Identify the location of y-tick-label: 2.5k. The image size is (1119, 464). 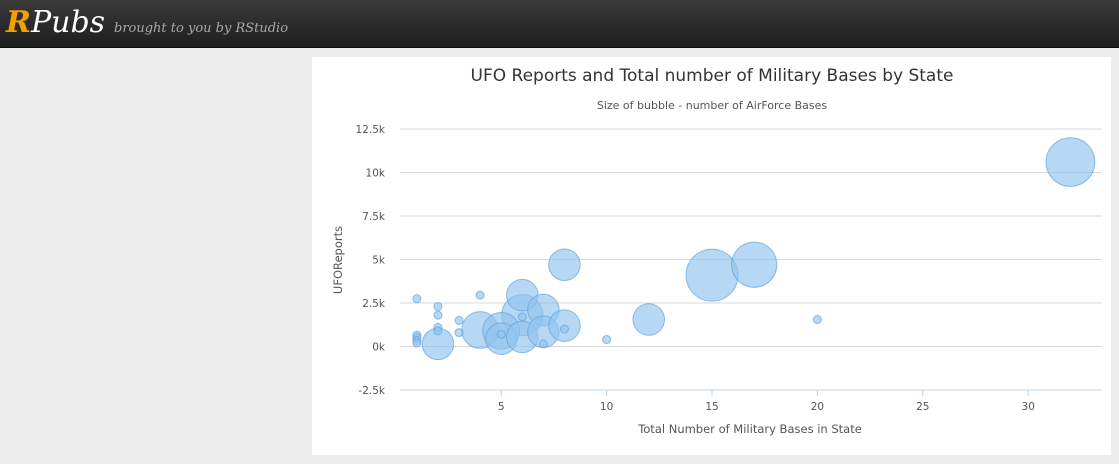
(374, 304).